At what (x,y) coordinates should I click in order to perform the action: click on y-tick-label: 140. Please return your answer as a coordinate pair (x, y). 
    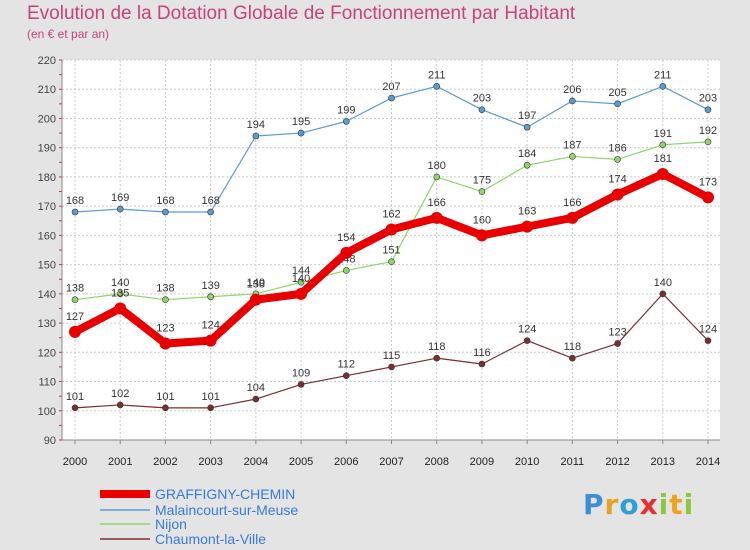
    Looking at the image, I should click on (47, 295).